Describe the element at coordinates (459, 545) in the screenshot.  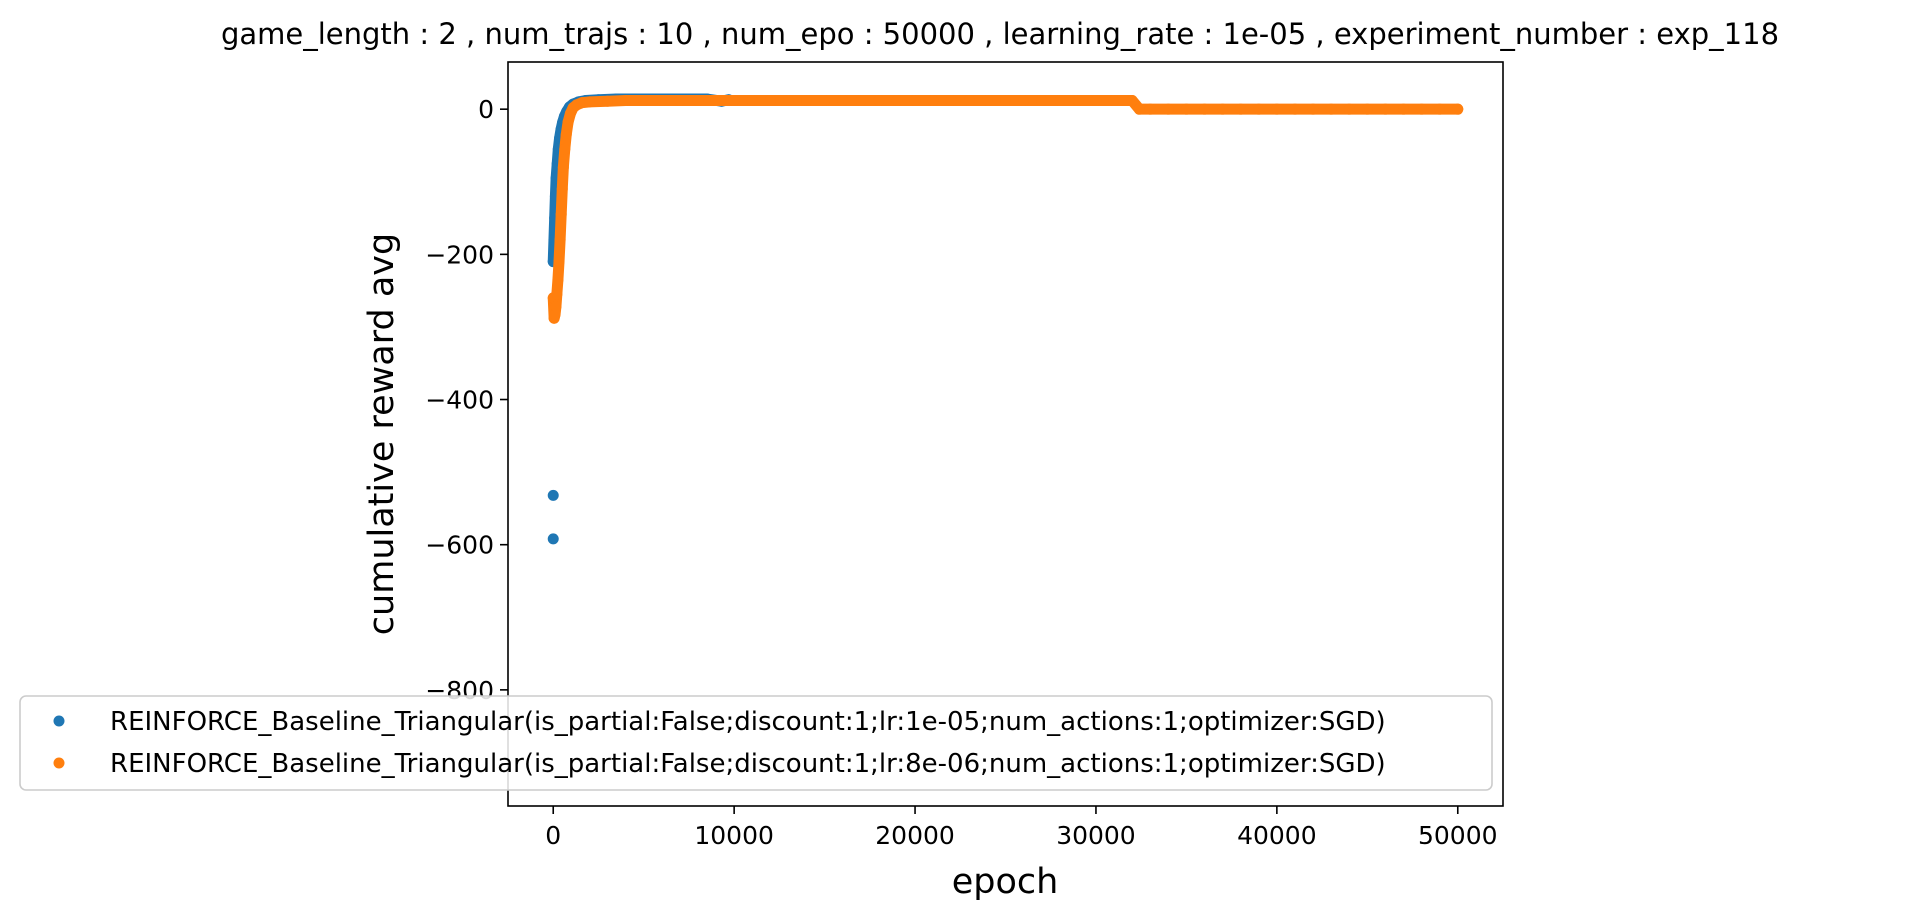
I see `y-tick-label: −600` at that location.